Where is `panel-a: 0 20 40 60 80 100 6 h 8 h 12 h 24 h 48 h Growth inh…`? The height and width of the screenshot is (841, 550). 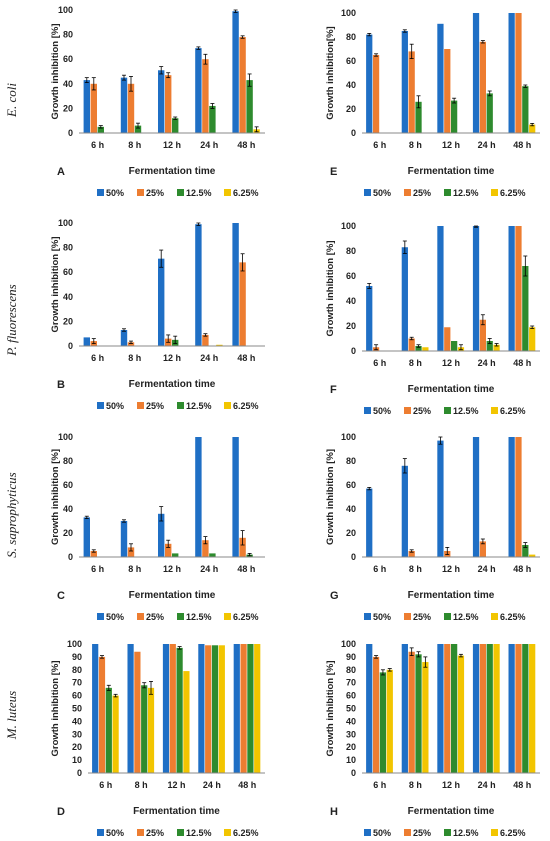
panel-a: 0 20 40 60 80 100 6 h 8 h 12 h 24 h 48 h Growth inh… is located at coordinates (157, 101).